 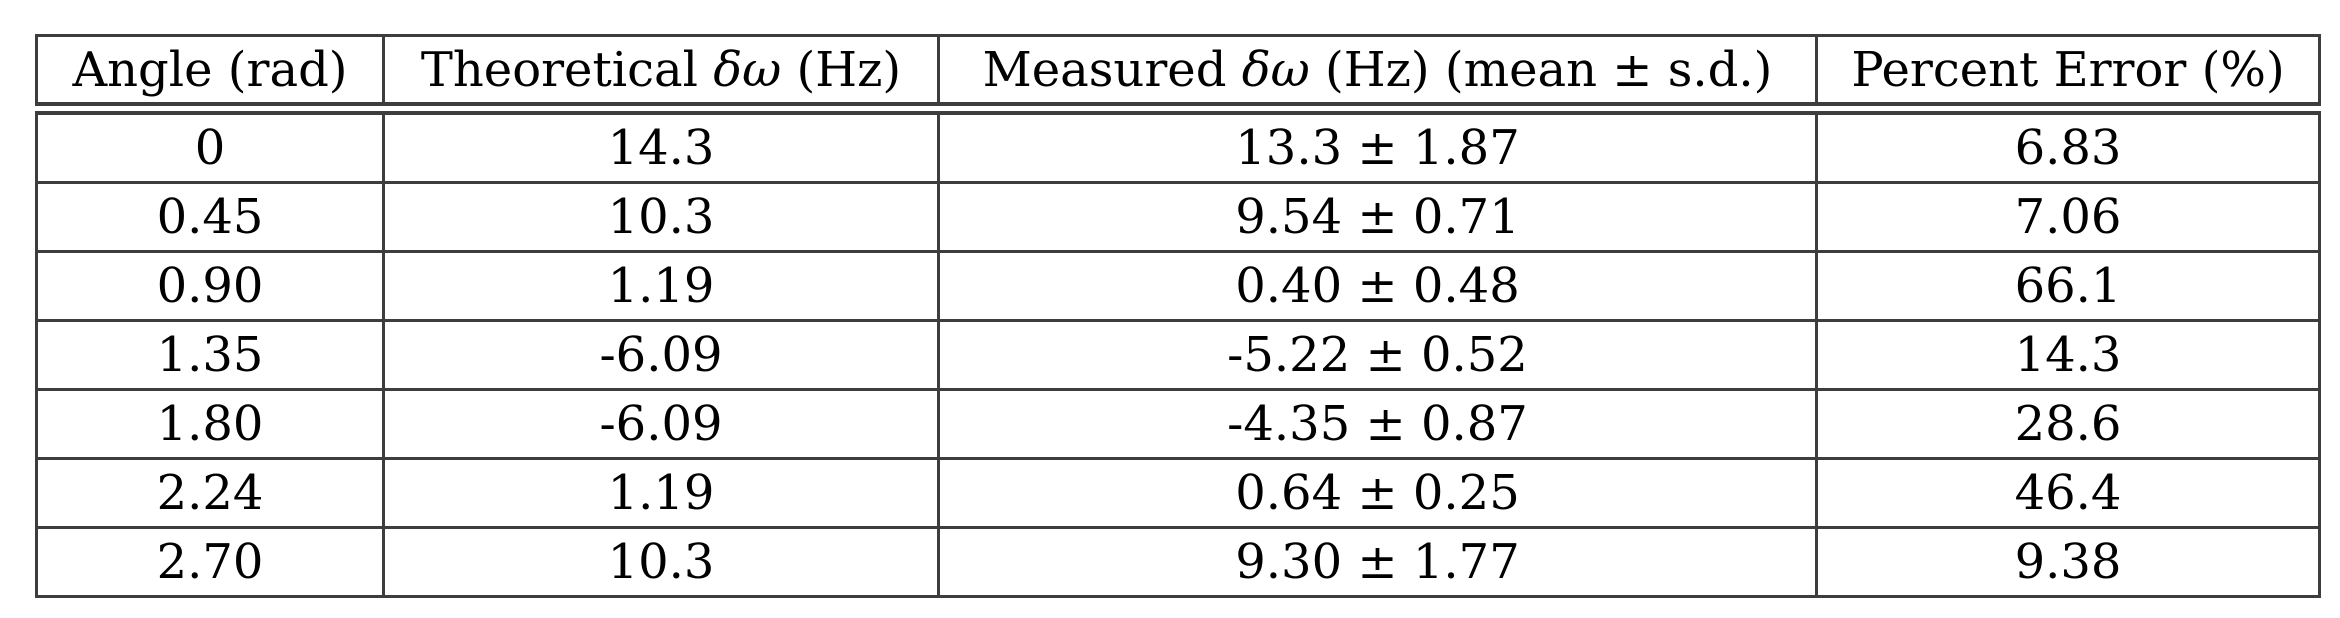 I want to click on table-row: 2.70 10.3 9.30 ± 1.77 9.38, so click(x=1178, y=562).